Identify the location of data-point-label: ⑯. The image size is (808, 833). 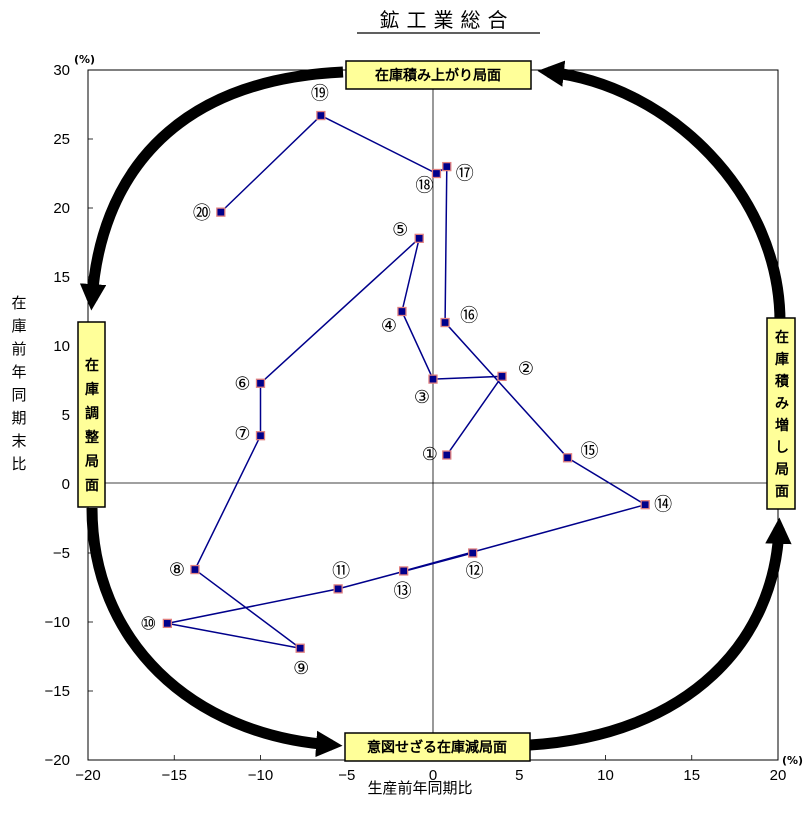
(469, 316).